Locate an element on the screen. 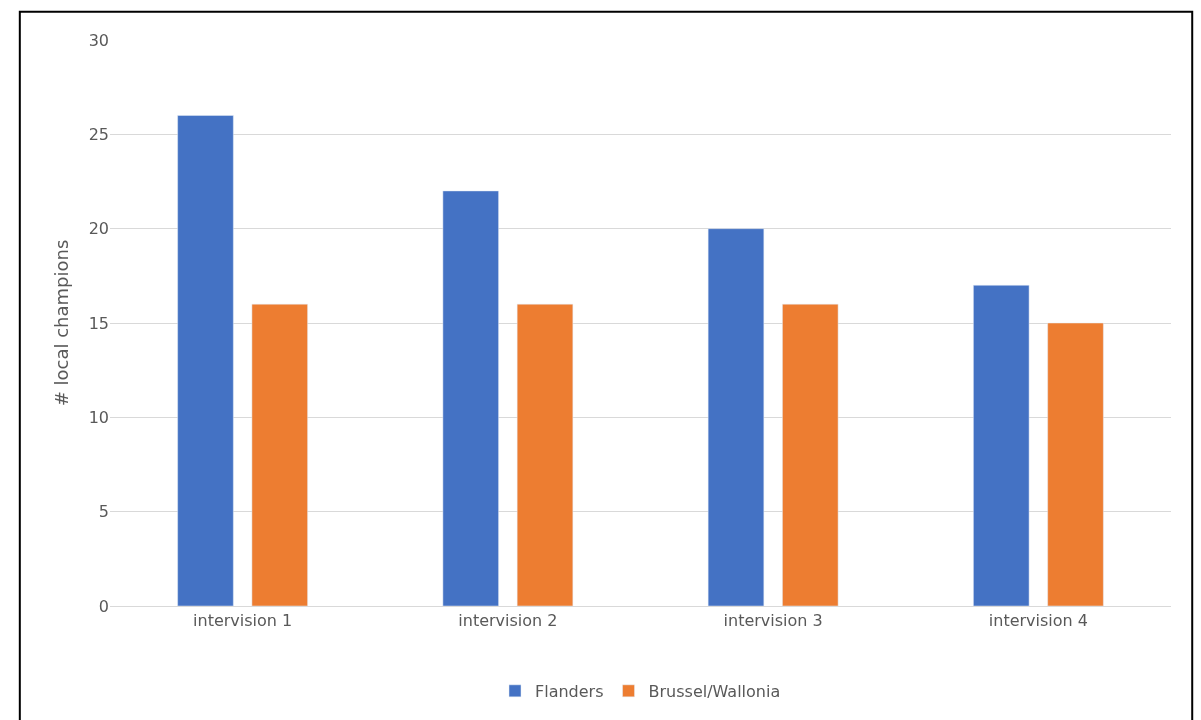 The height and width of the screenshot is (720, 1201). y-tick-label: 15 is located at coordinates (98, 323).